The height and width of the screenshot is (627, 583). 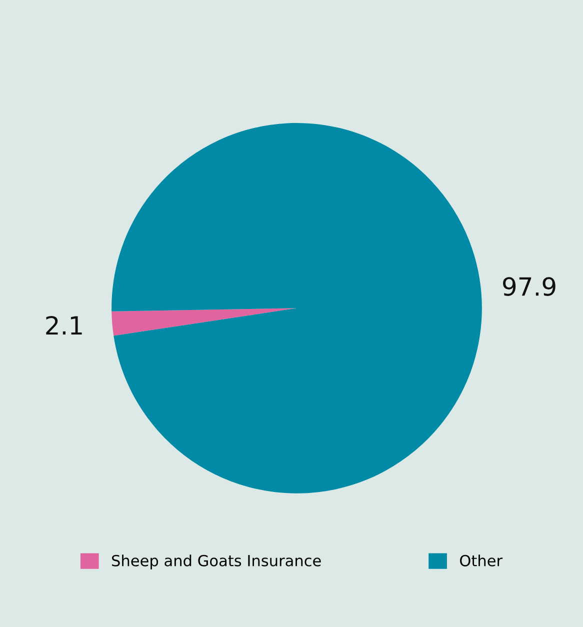 What do you see at coordinates (481, 560) in the screenshot?
I see `legend-label: Other` at bounding box center [481, 560].